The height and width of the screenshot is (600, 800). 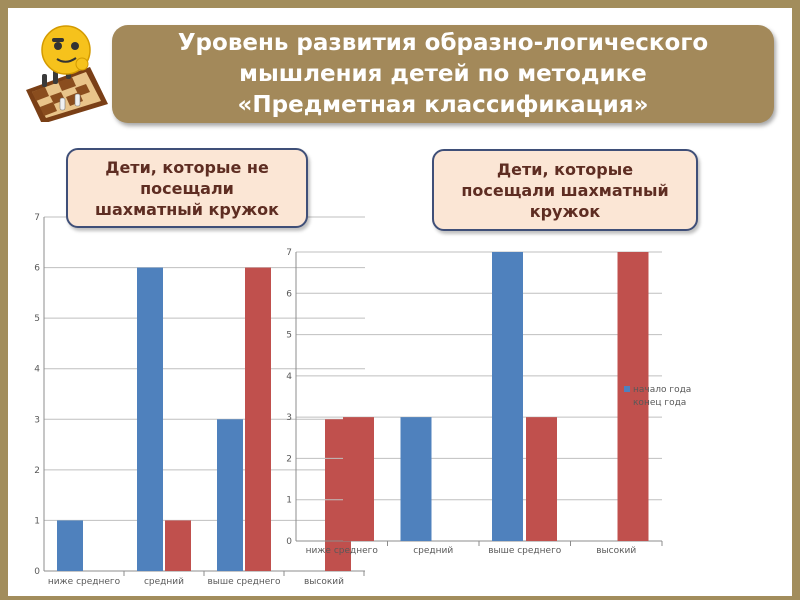 What do you see at coordinates (289, 377) in the screenshot?
I see `chart2-y-tick-label: 4` at bounding box center [289, 377].